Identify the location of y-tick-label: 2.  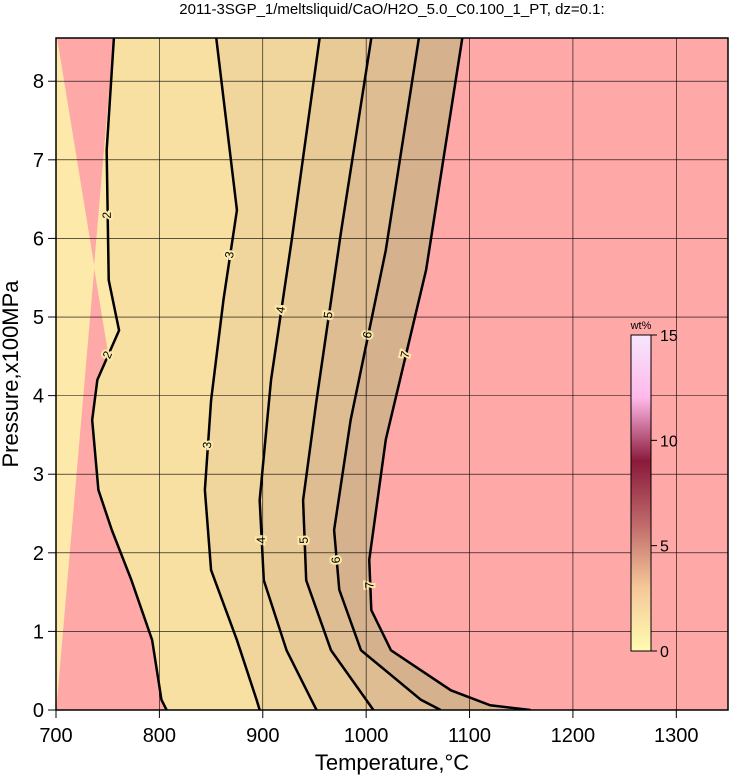
(38, 554).